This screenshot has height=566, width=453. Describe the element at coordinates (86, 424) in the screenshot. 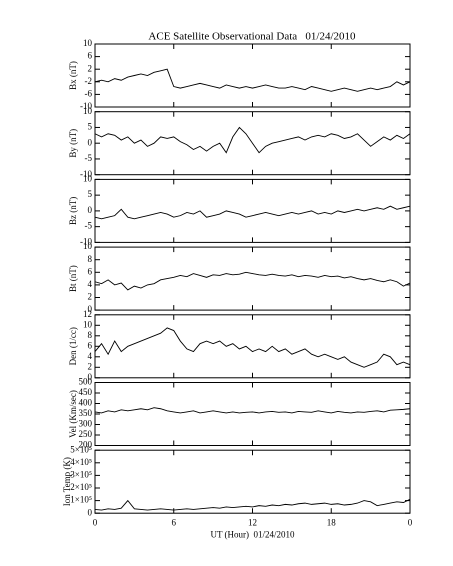

I see `y-tick-label: 300` at that location.